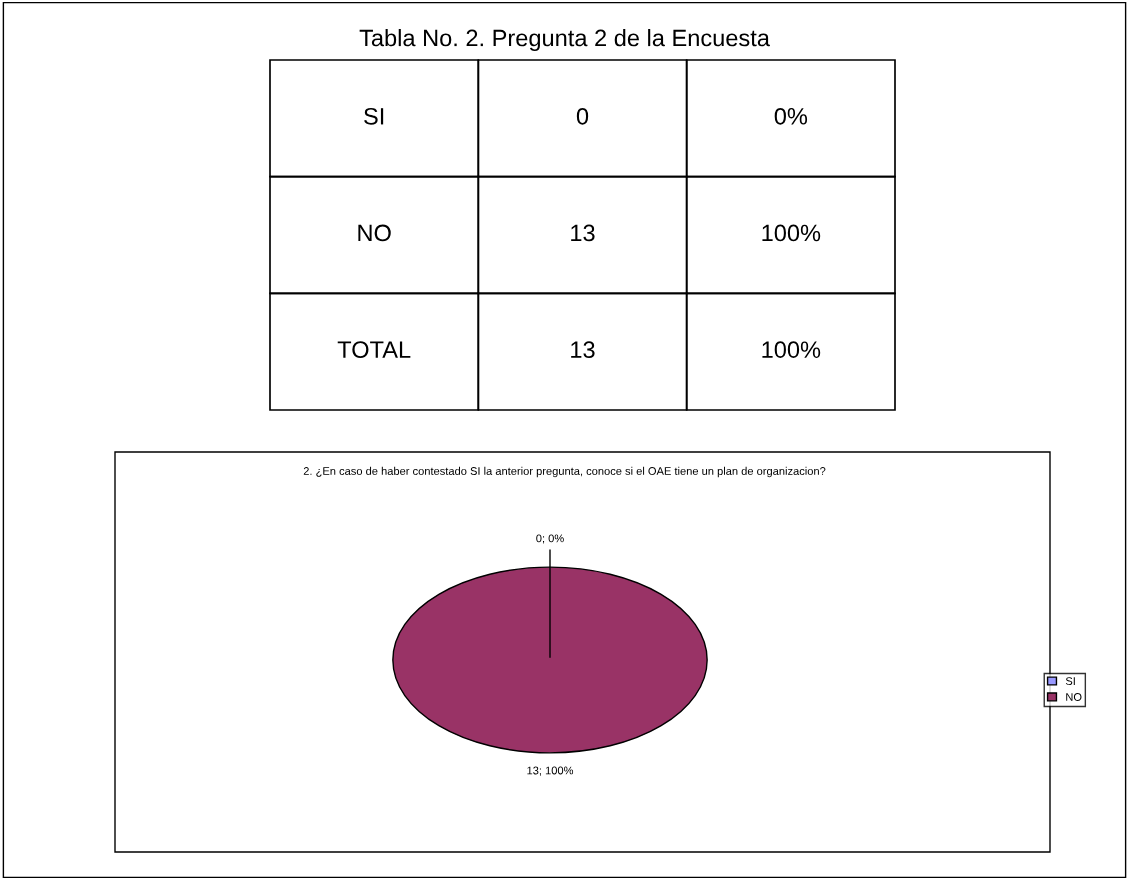 This screenshot has width=1129, height=880. Describe the element at coordinates (791, 116) in the screenshot. I see `text: 0%` at that location.